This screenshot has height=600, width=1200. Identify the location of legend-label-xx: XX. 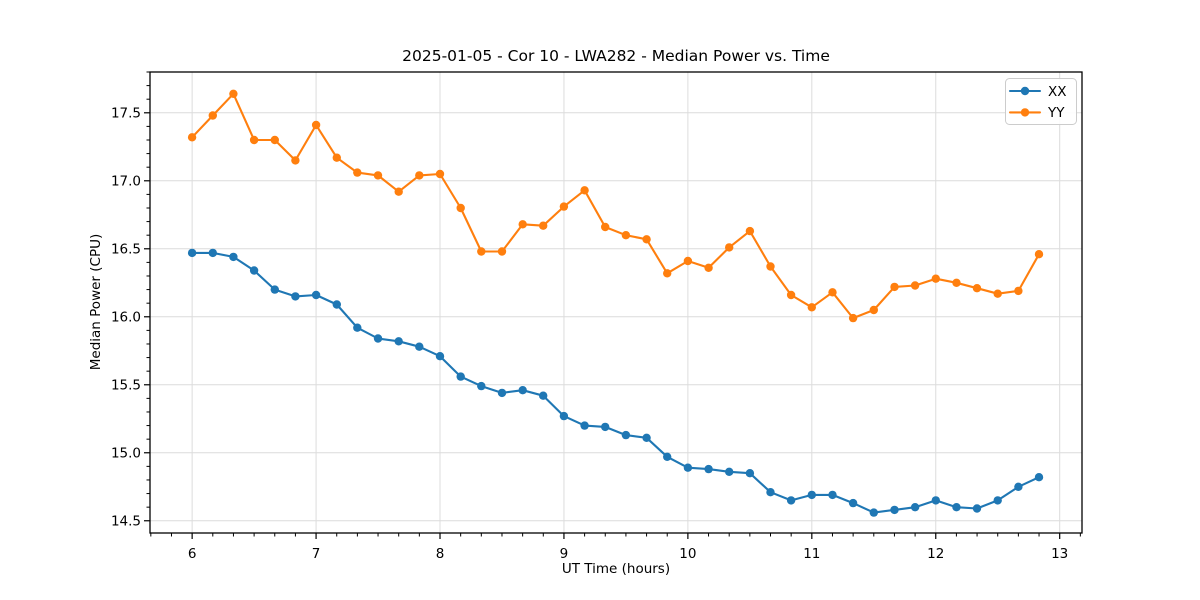
(1057, 92).